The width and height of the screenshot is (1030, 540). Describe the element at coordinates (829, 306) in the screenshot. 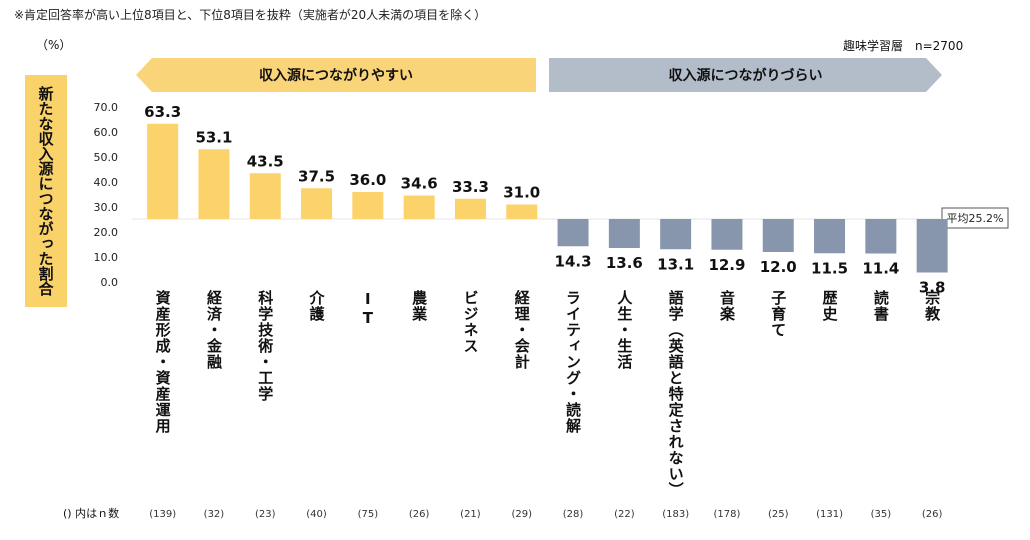

I see `category-label: 歴史` at that location.